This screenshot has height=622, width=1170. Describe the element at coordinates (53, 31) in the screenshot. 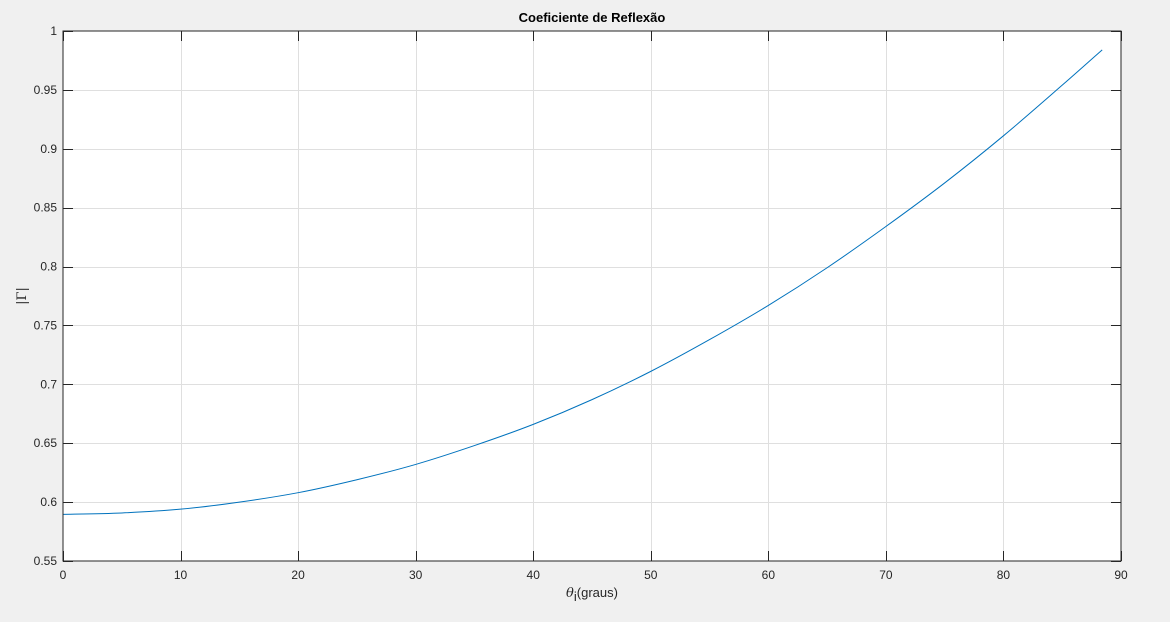

I see `y-tick-label: 1` at that location.